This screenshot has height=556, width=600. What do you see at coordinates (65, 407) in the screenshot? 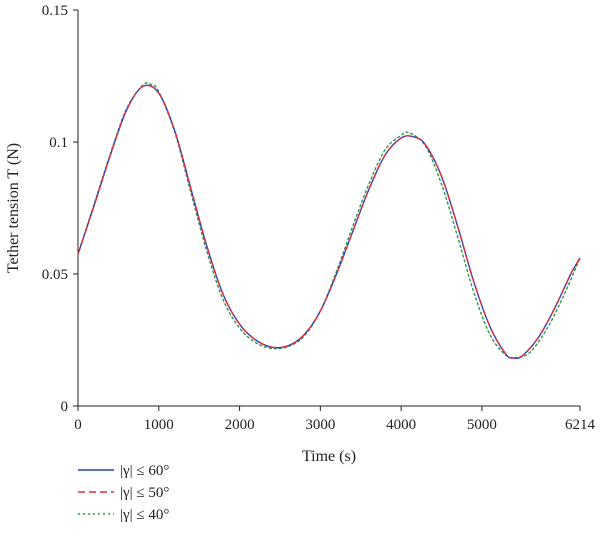
I see `y-tick-label: 0` at bounding box center [65, 407].